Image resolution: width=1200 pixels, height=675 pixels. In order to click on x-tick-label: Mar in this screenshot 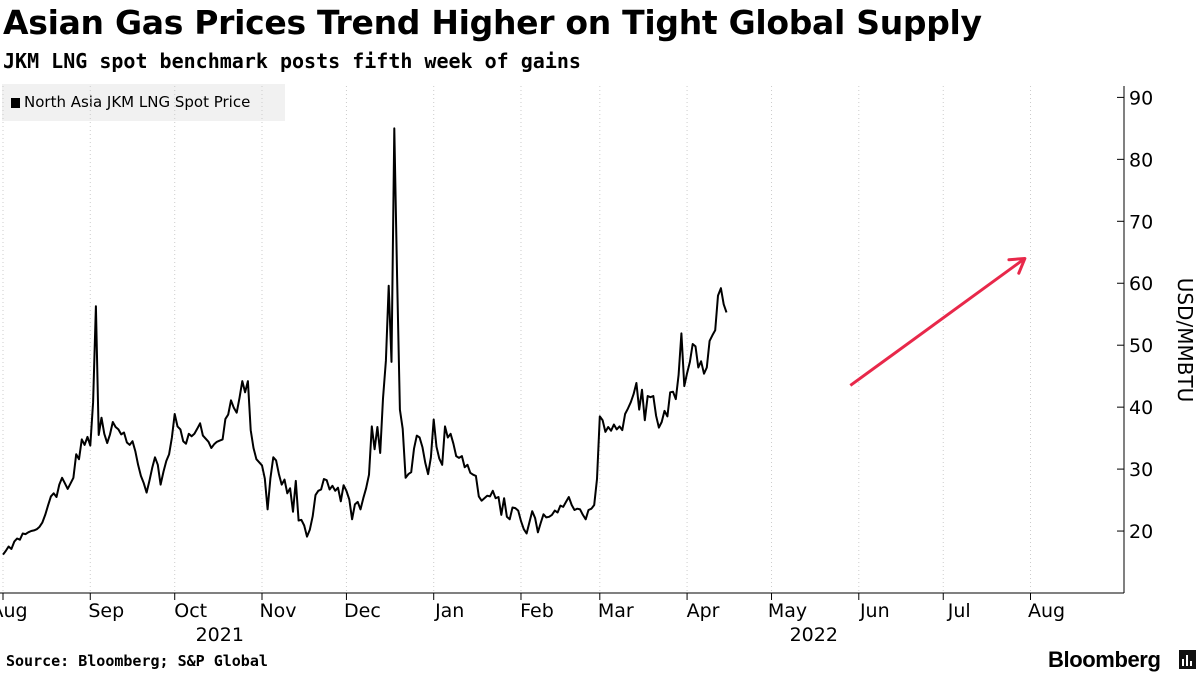, I will do `click(616, 611)`.